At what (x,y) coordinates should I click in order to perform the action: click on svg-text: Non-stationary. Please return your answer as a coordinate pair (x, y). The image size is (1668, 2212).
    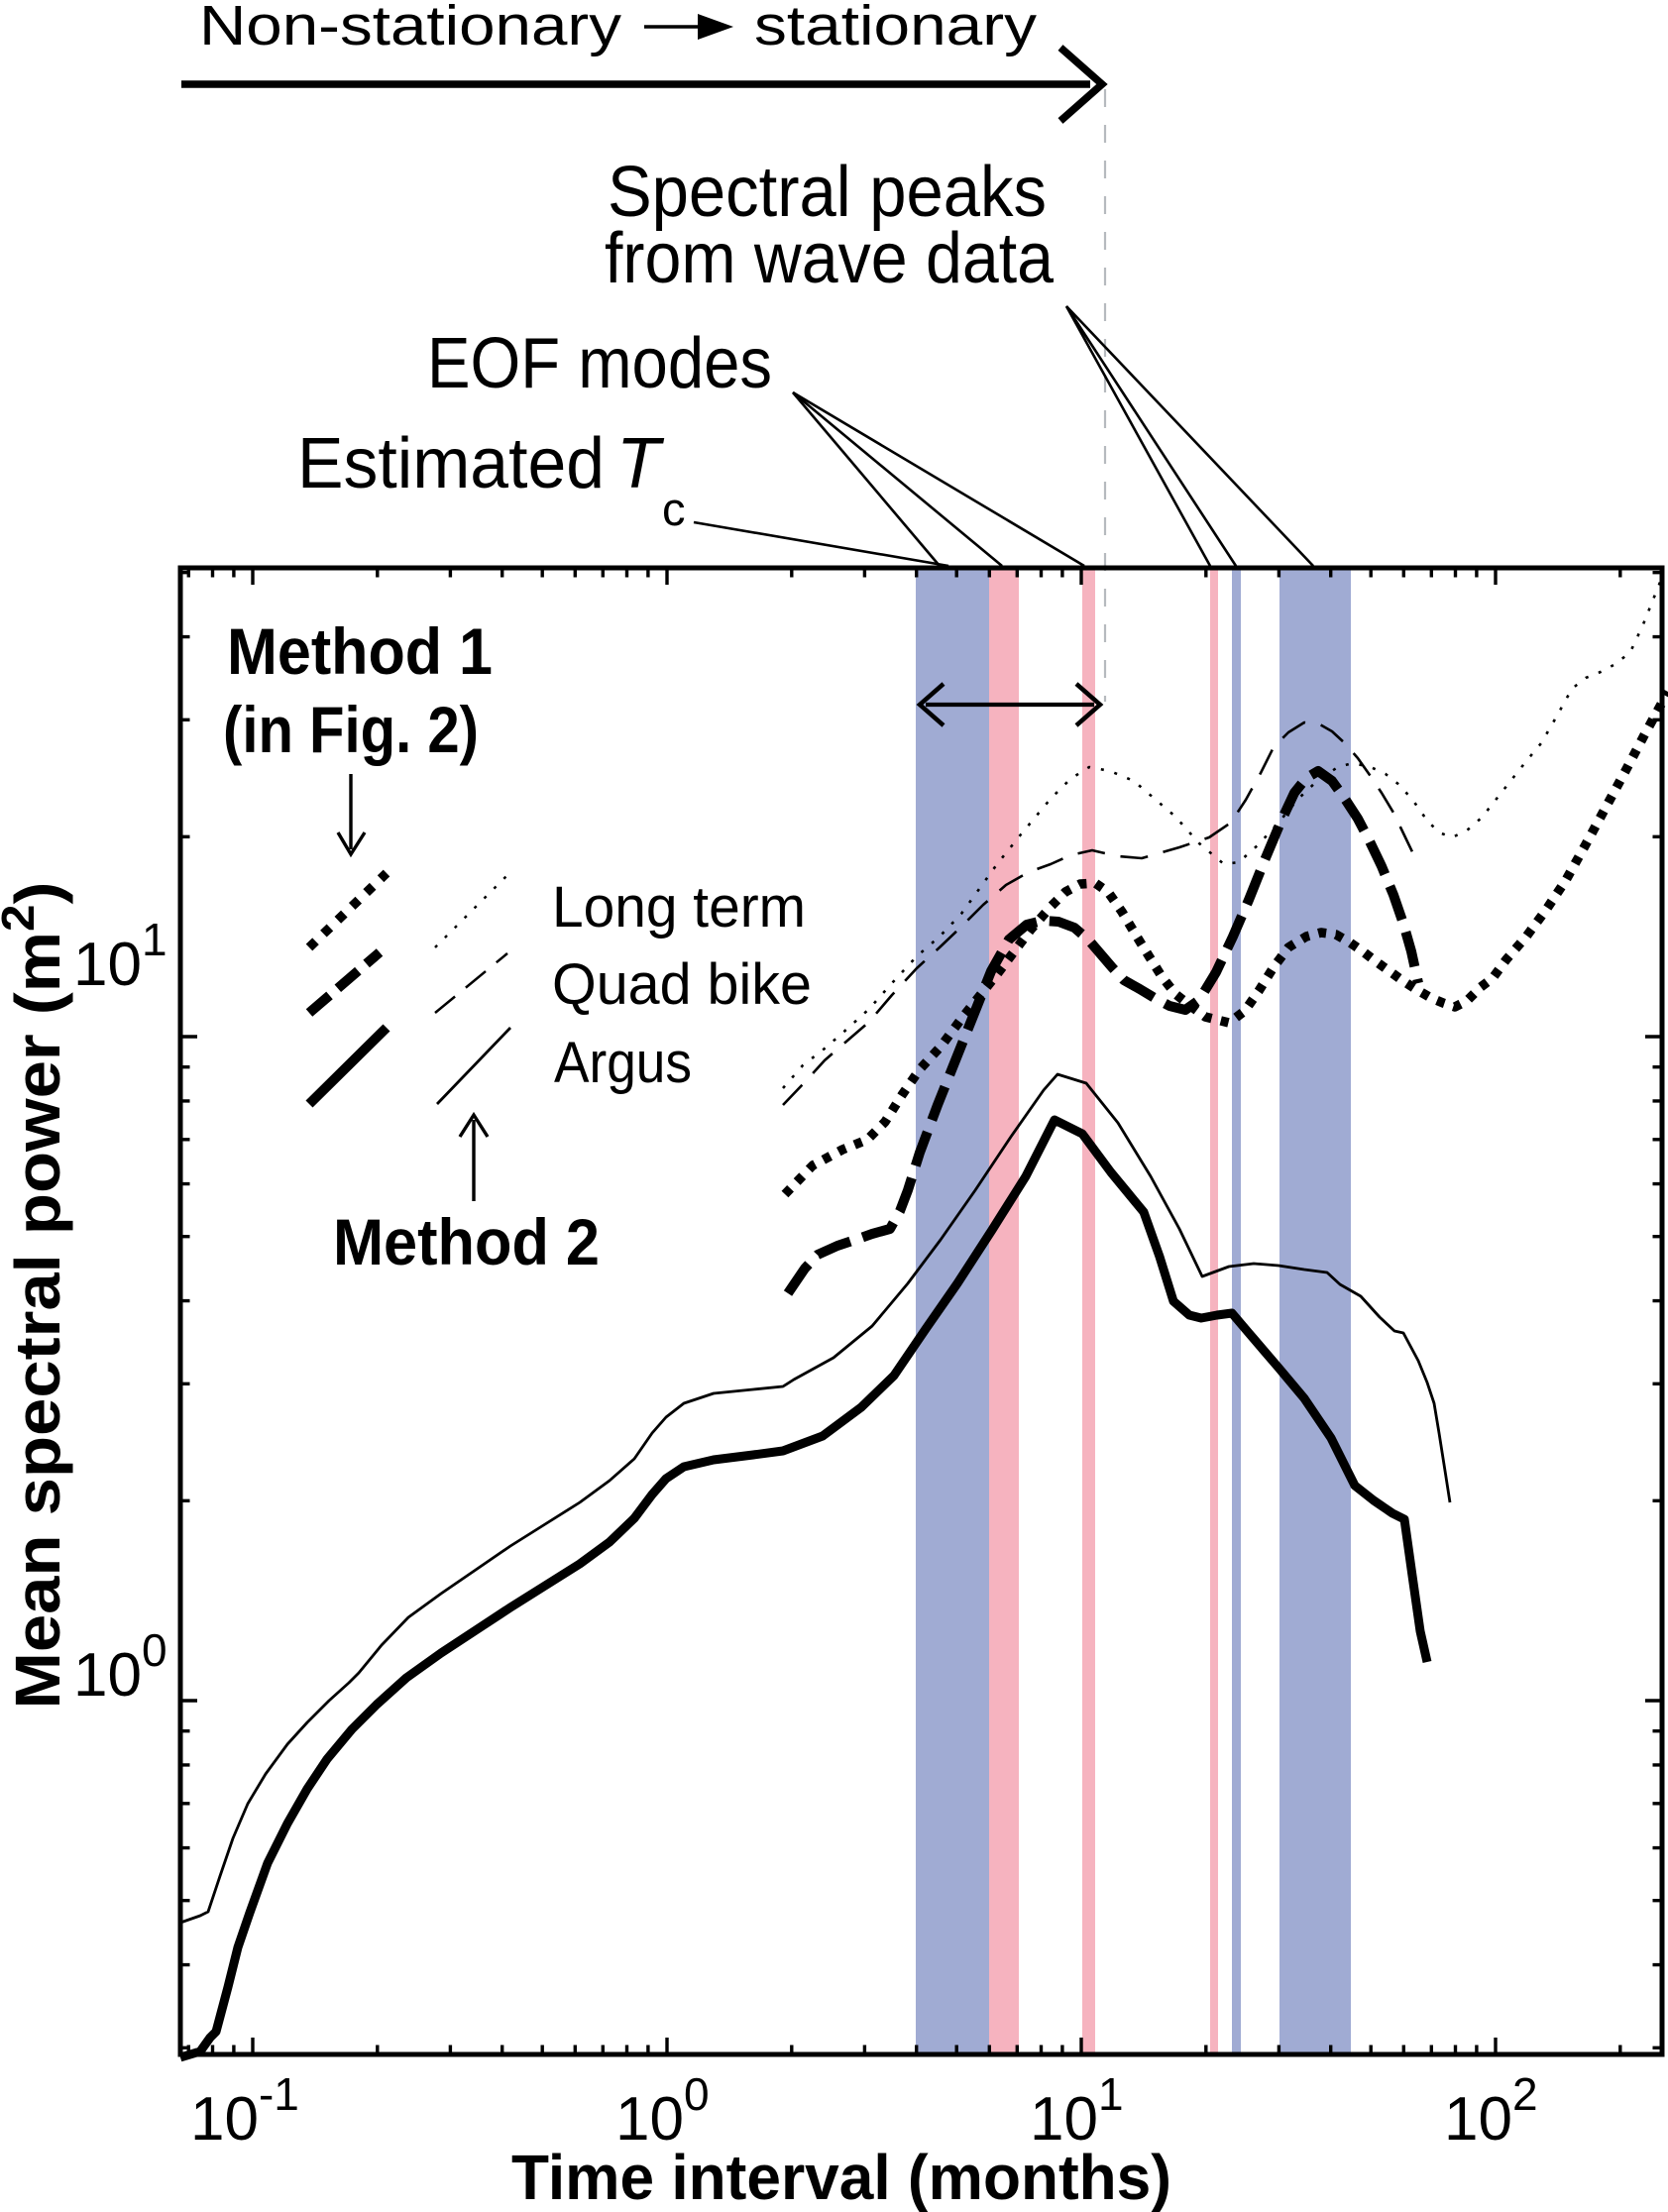
    Looking at the image, I should click on (410, 28).